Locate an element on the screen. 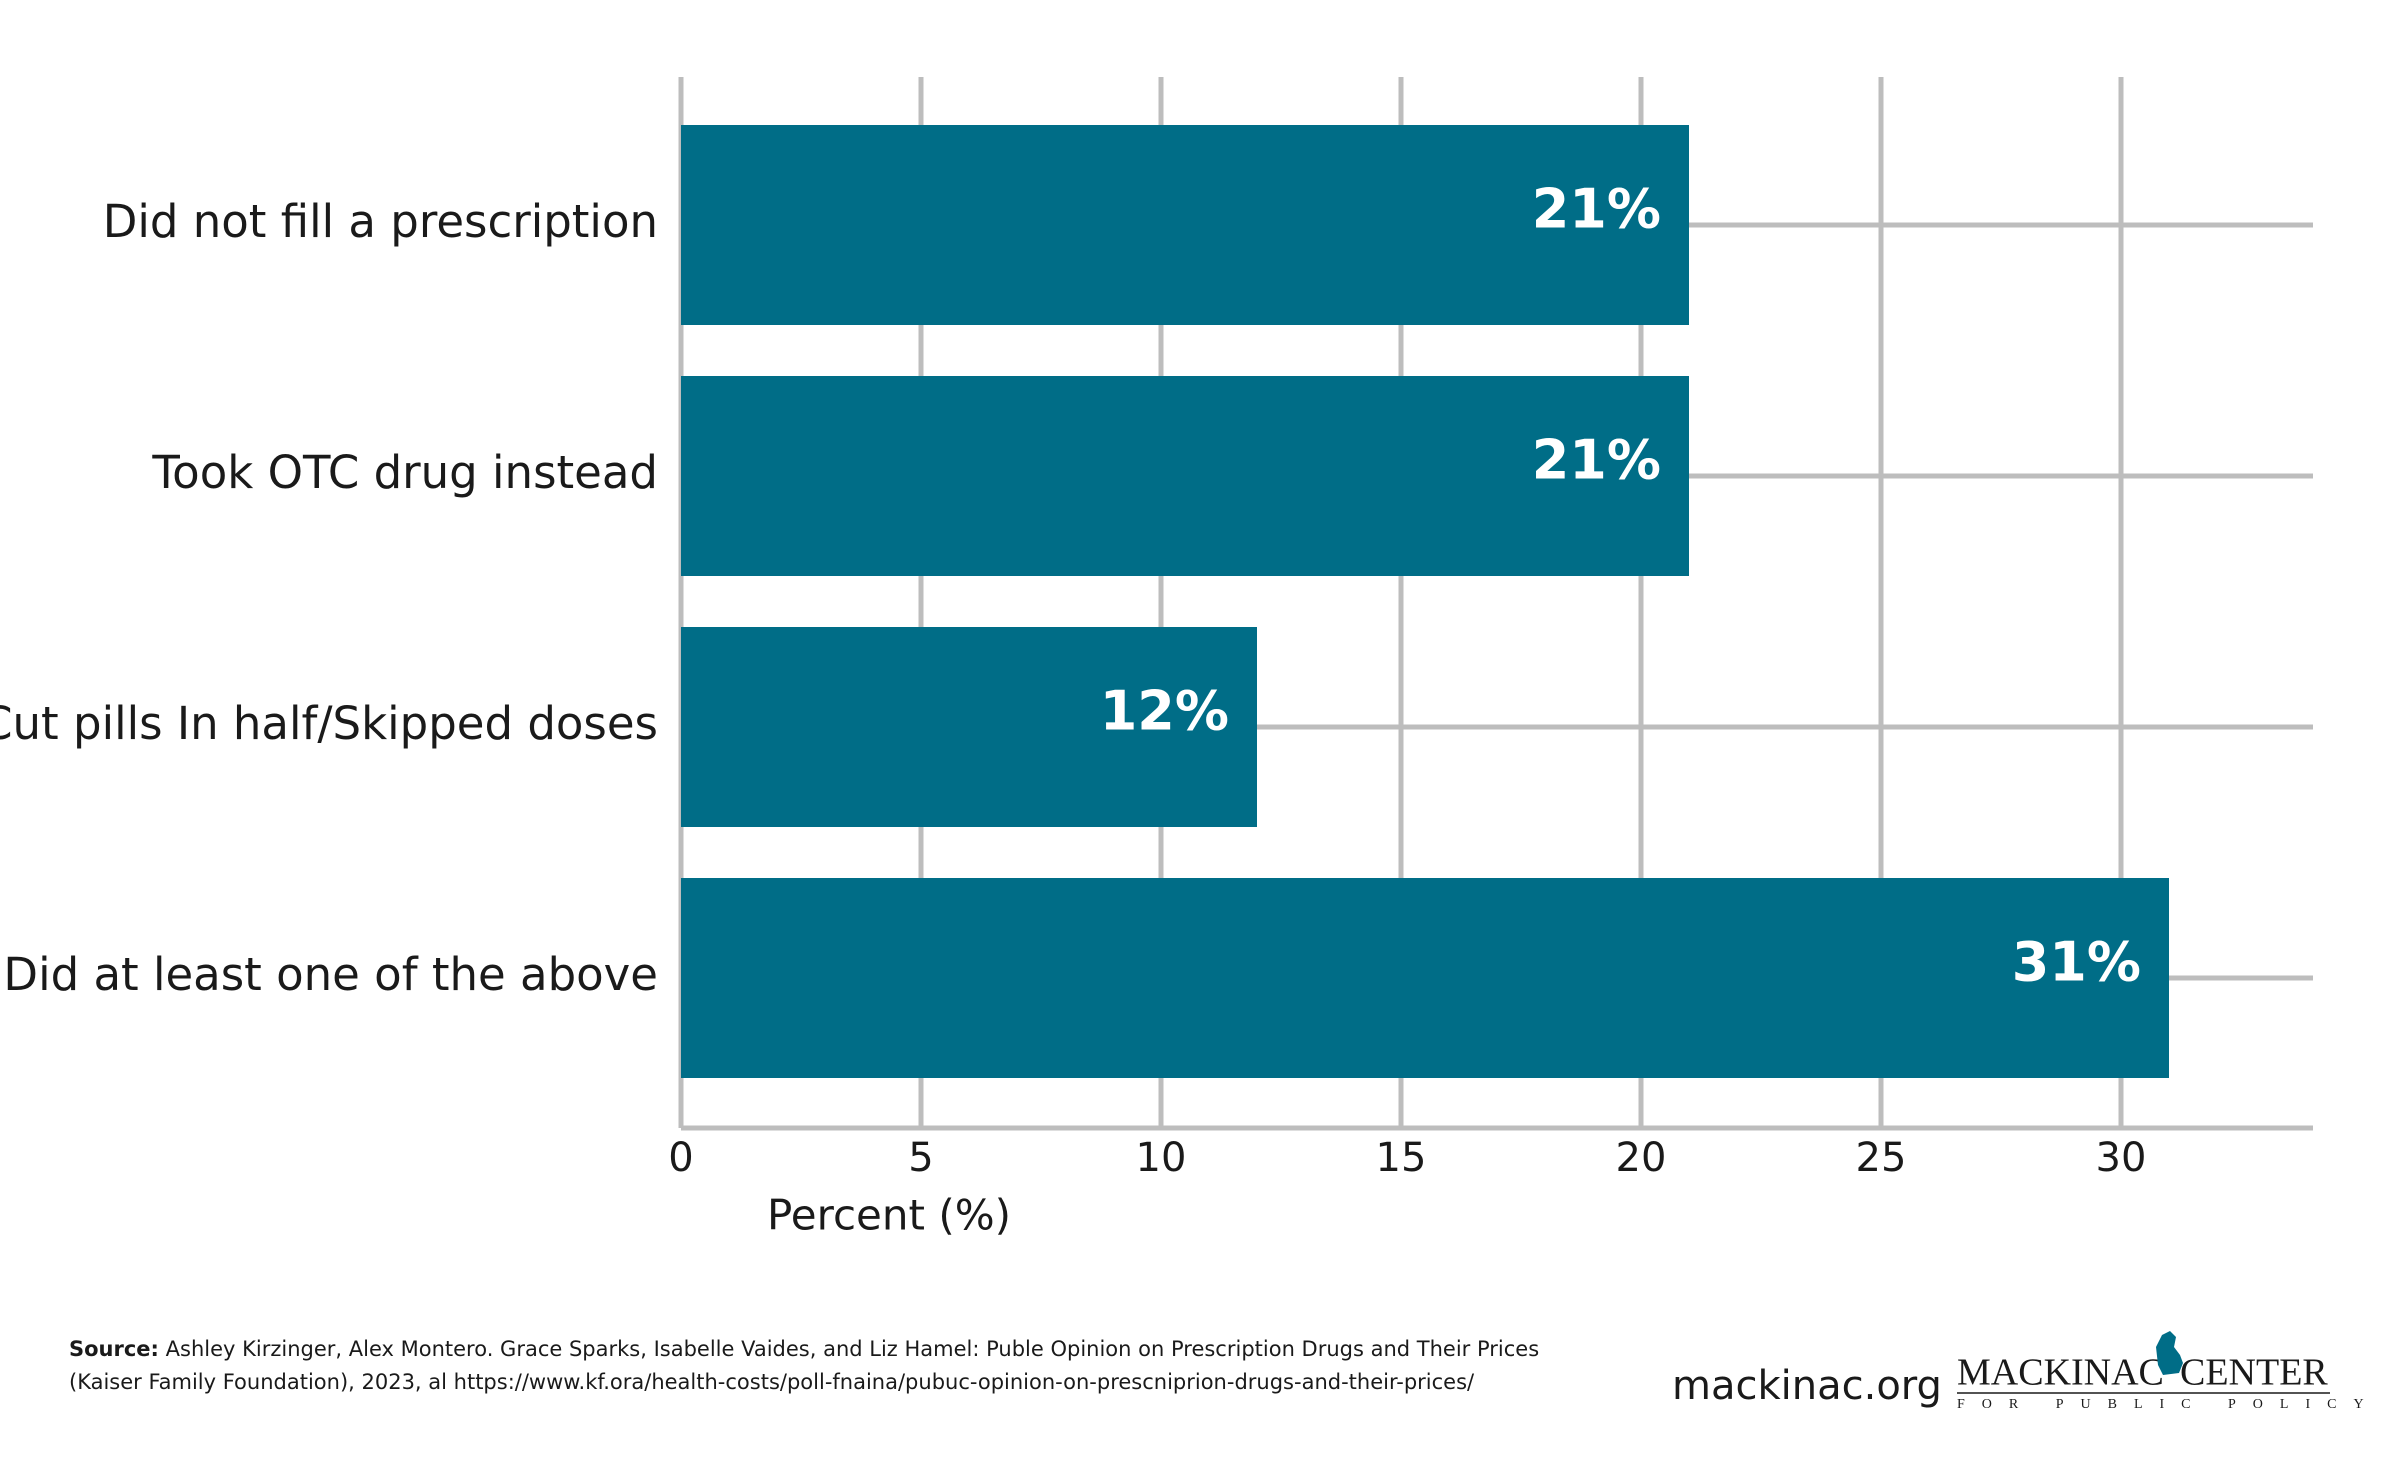  x-axis-label: Percent (%) is located at coordinates (889, 1215).